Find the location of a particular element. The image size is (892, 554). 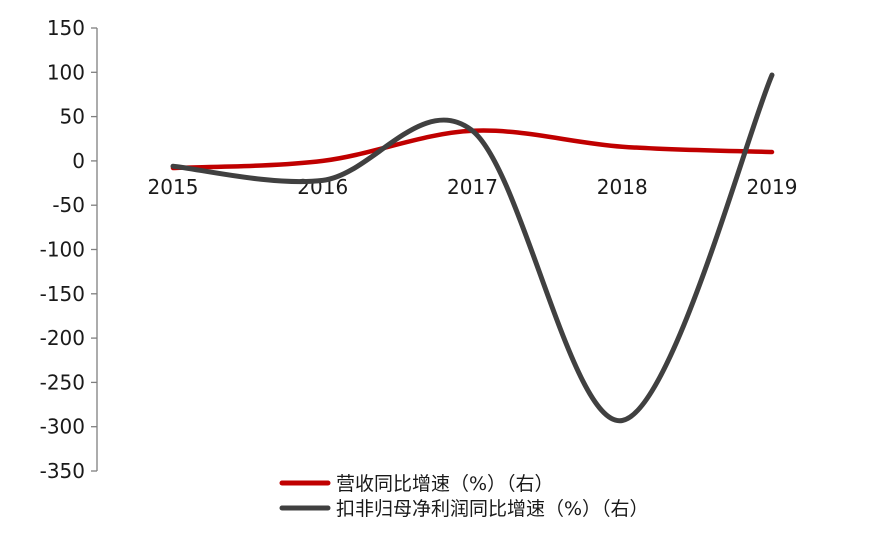

y-axis-ticks is located at coordinates (94, 249).